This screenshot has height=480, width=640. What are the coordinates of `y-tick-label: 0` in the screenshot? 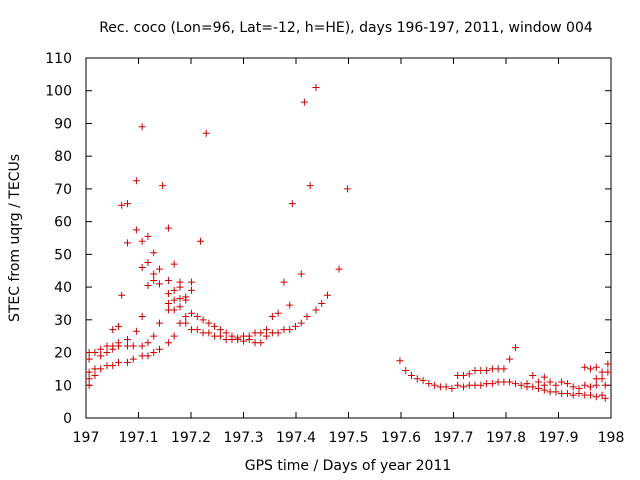 It's located at (67, 419).